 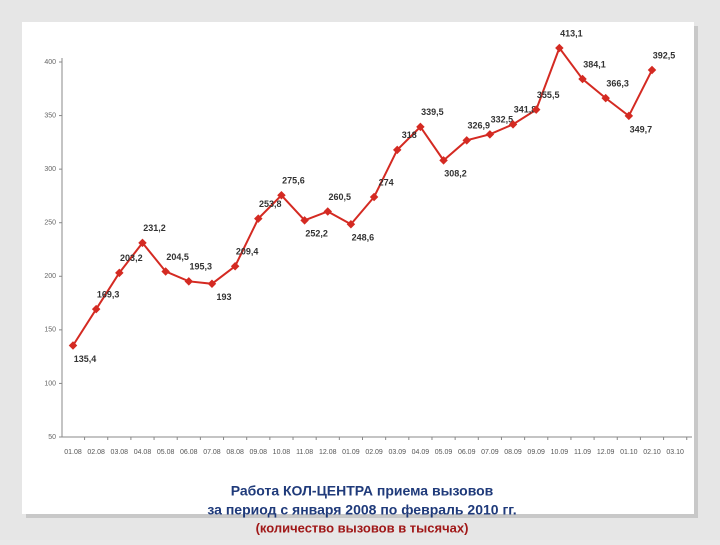 I want to click on y-tick-label: 200, so click(x=50, y=276).